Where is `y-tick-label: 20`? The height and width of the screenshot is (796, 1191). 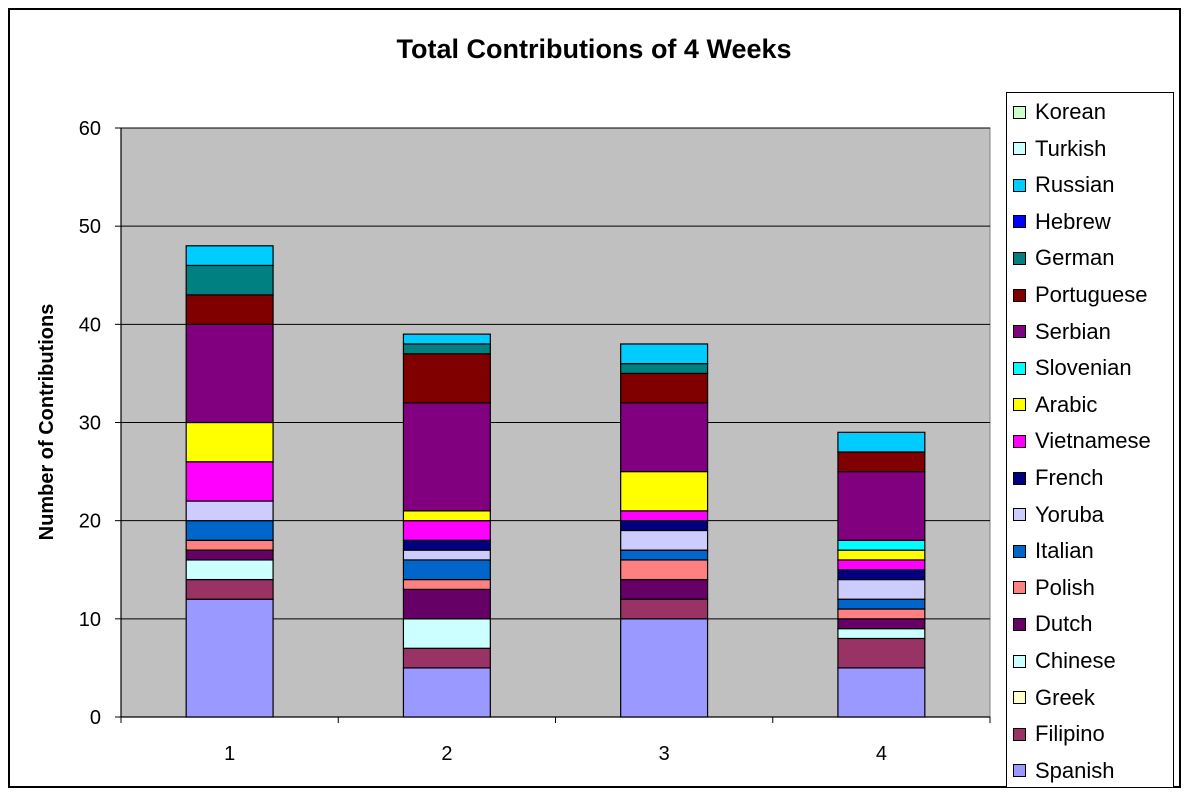 y-tick-label: 20 is located at coordinates (90, 522).